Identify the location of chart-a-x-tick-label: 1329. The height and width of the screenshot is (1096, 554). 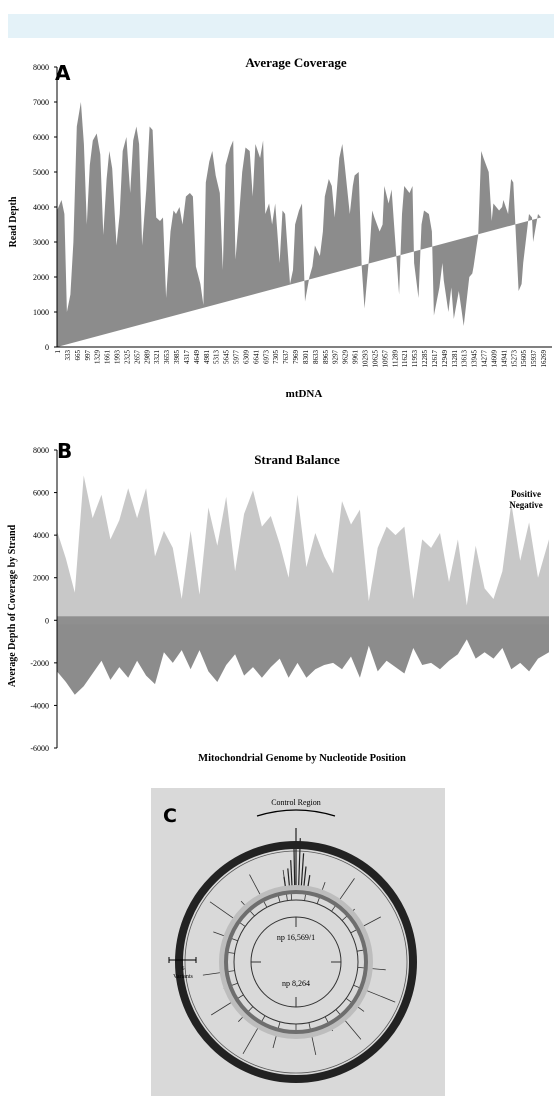
(98, 357).